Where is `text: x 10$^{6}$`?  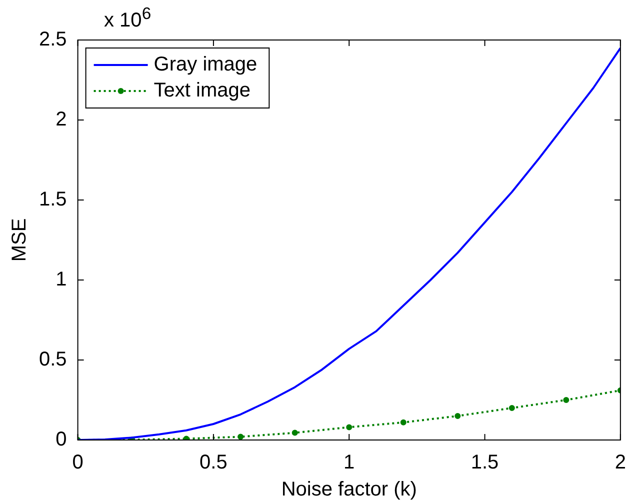 text: x 10$^{6}$ is located at coordinates (128, 18).